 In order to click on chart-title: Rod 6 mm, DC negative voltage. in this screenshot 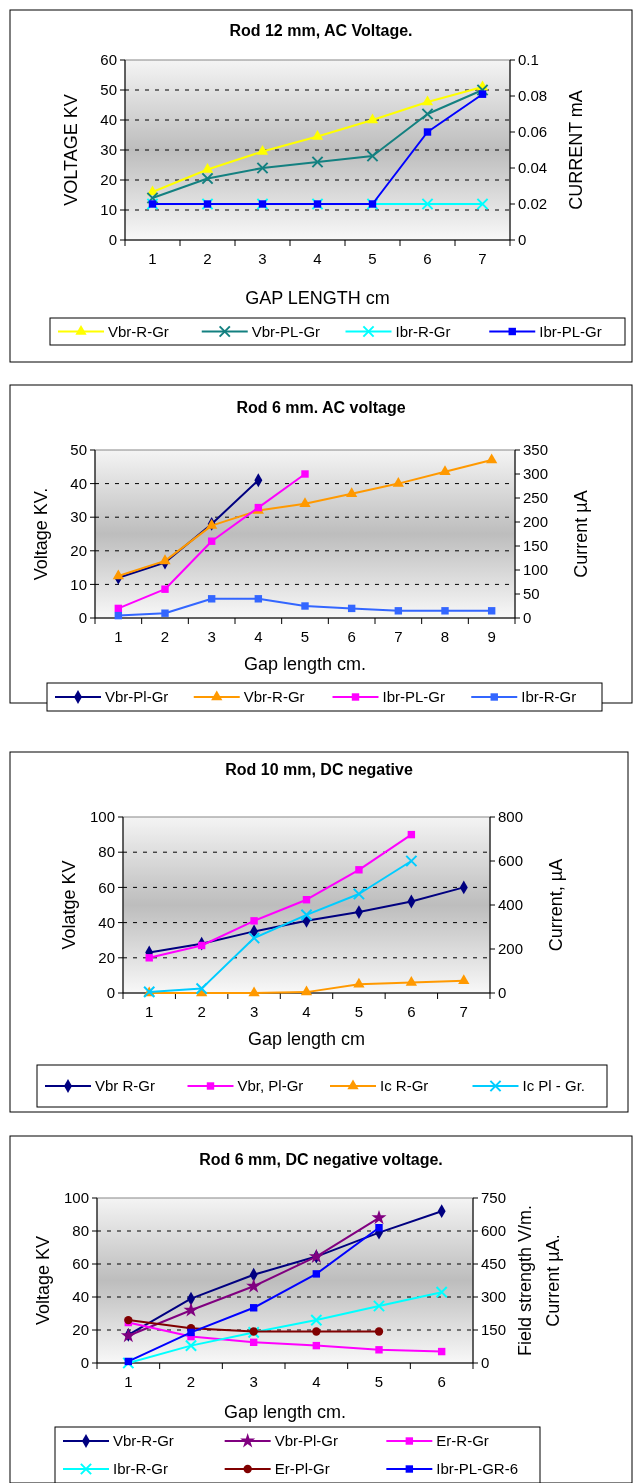, I will do `click(321, 1159)`.